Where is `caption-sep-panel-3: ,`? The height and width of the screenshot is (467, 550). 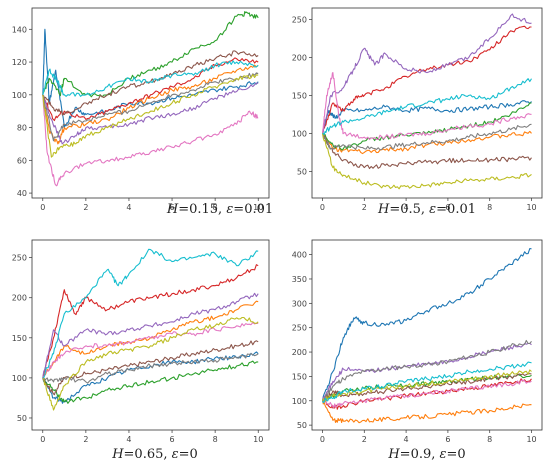 caption-sep-panel-3: , is located at coordinates (167, 454).